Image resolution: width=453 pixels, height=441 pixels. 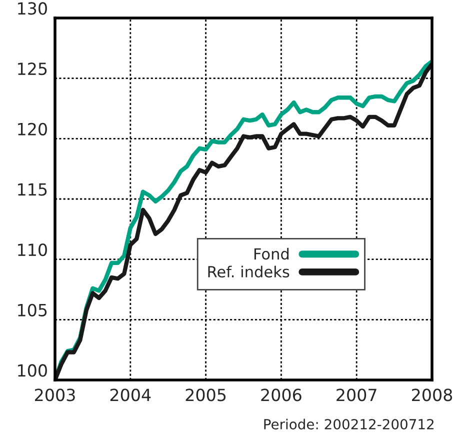 I want to click on legend-label: Fond, so click(x=271, y=254).